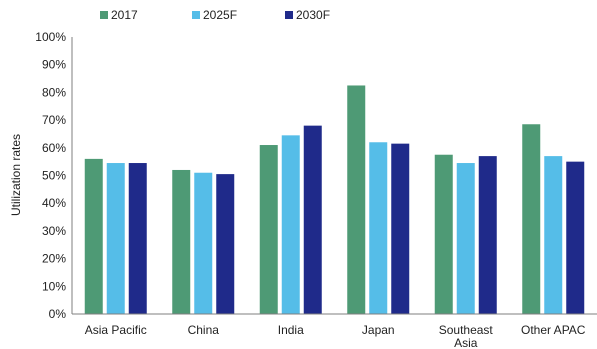 The image size is (597, 349). Describe the element at coordinates (312, 219) in the screenshot. I see `bar-2030f-india` at that location.